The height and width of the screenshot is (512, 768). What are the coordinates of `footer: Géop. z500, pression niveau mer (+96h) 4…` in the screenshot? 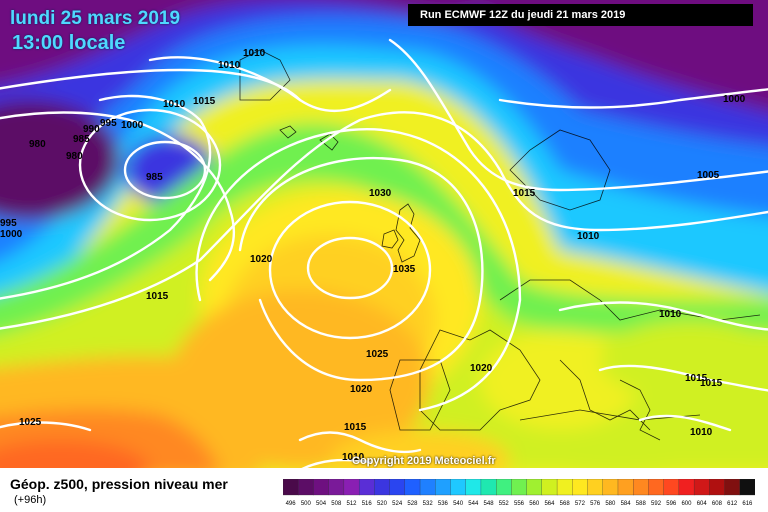 It's located at (384, 490).